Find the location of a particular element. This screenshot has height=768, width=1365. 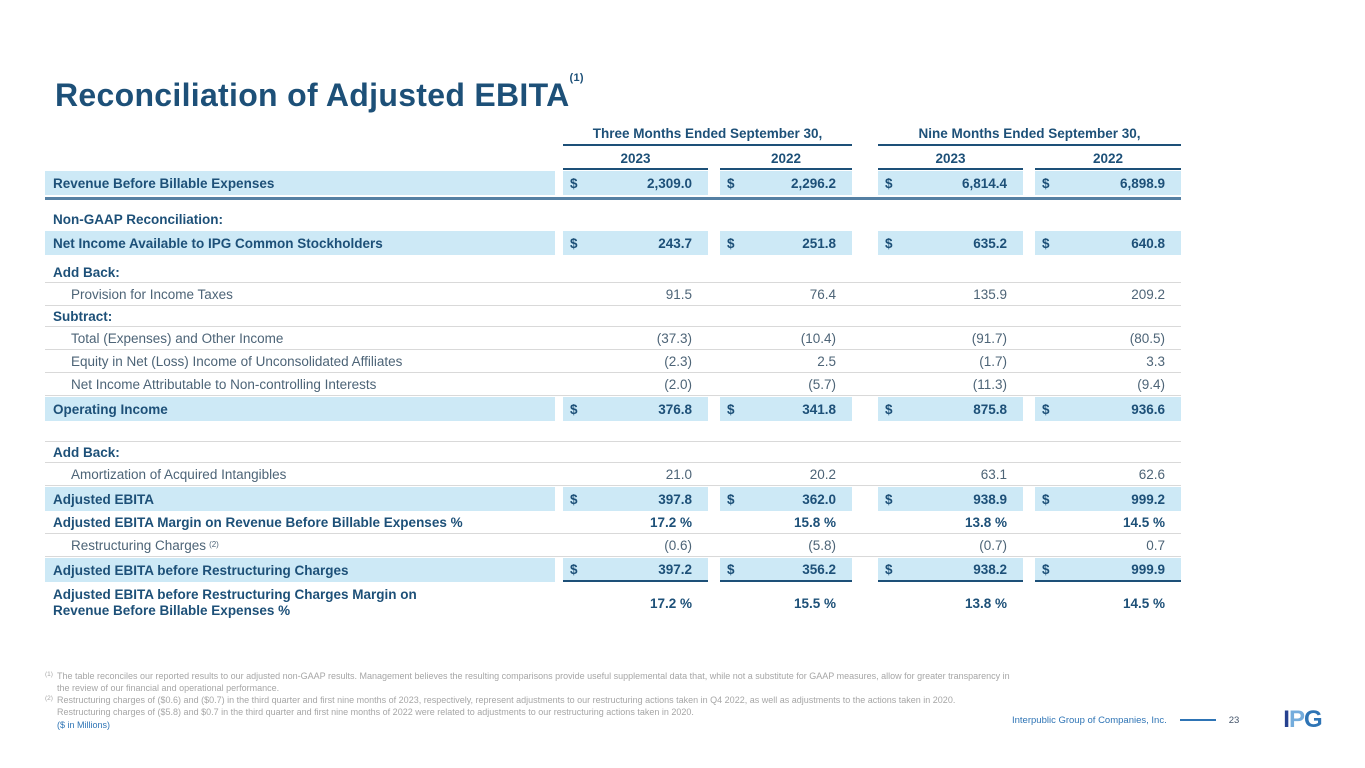

table-row: Operating Income $376.8 $341.8 $875.8 $936.6 is located at coordinates (613, 409).